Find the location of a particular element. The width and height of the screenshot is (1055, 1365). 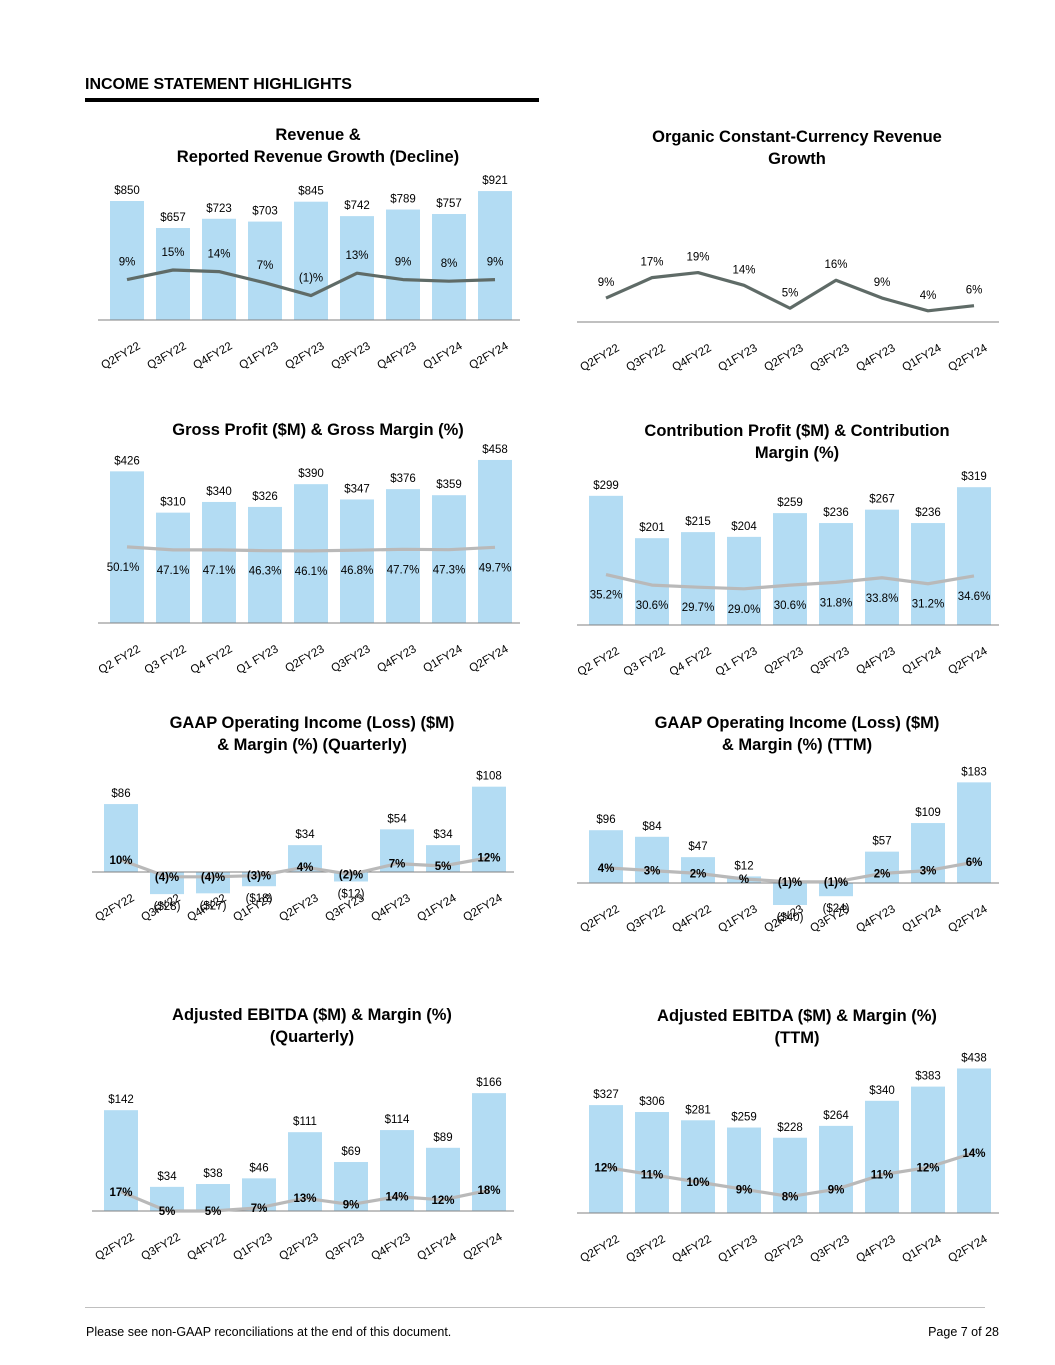

line-value-label: 50.1% is located at coordinates (123, 568).